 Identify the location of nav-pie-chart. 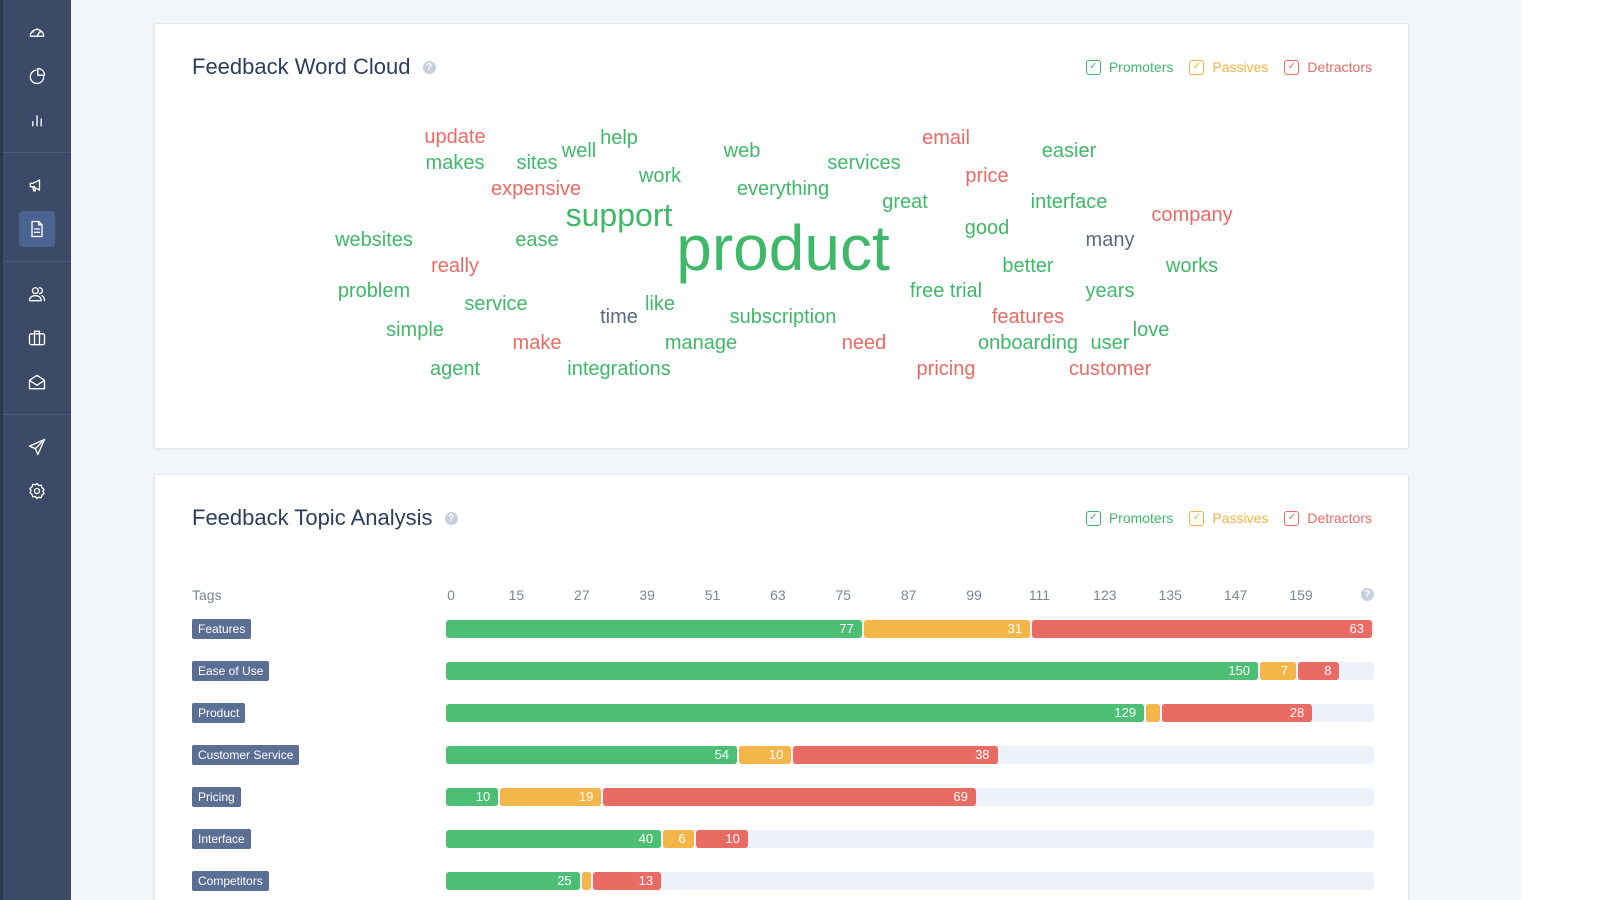
(37, 76).